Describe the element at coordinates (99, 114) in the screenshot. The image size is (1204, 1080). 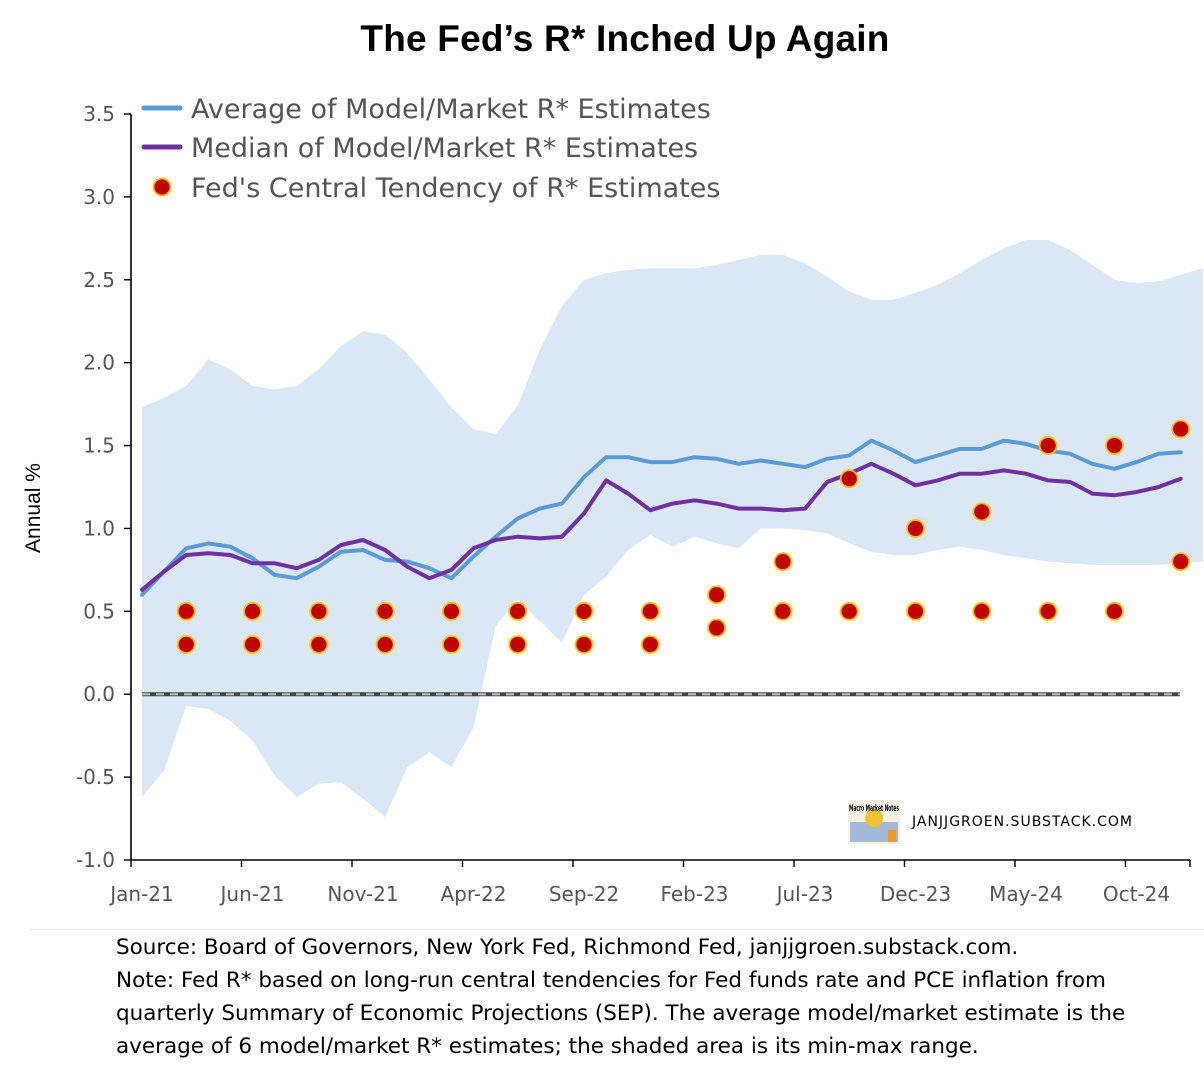
I see `y-tick-label: 3.5` at that location.